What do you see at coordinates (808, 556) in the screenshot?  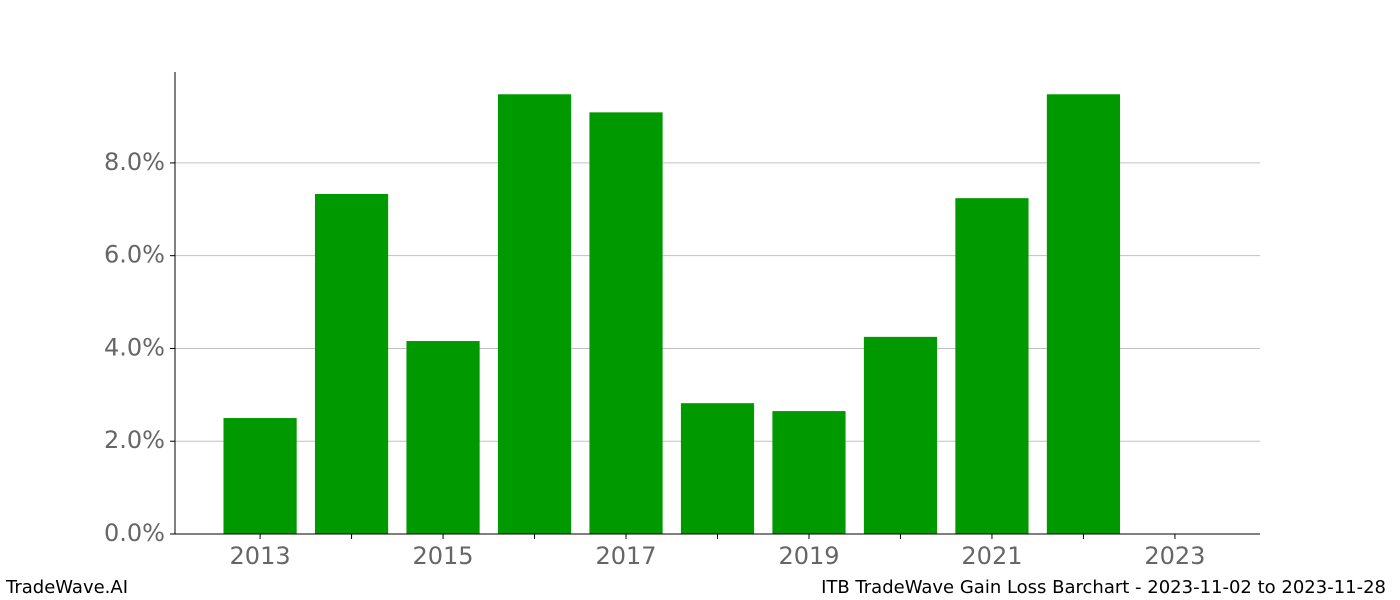 I see `x-tick-label: 2019` at bounding box center [808, 556].